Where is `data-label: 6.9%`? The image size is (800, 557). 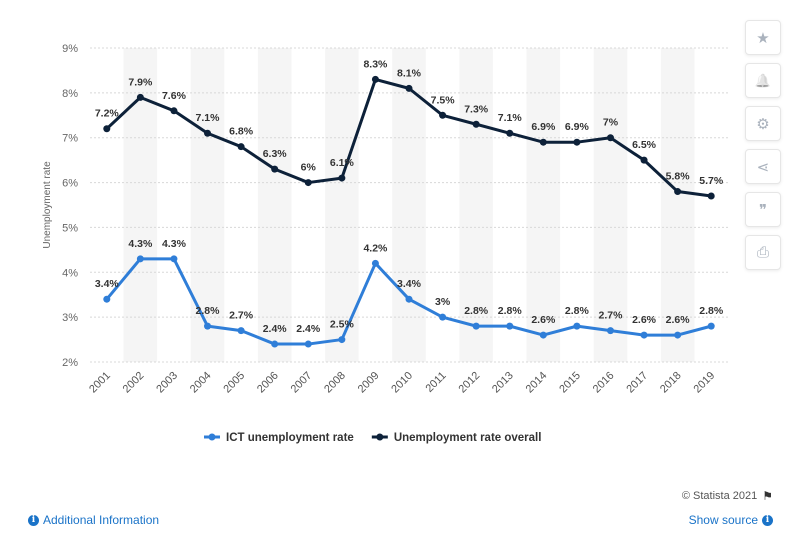 data-label: 6.9% is located at coordinates (543, 127).